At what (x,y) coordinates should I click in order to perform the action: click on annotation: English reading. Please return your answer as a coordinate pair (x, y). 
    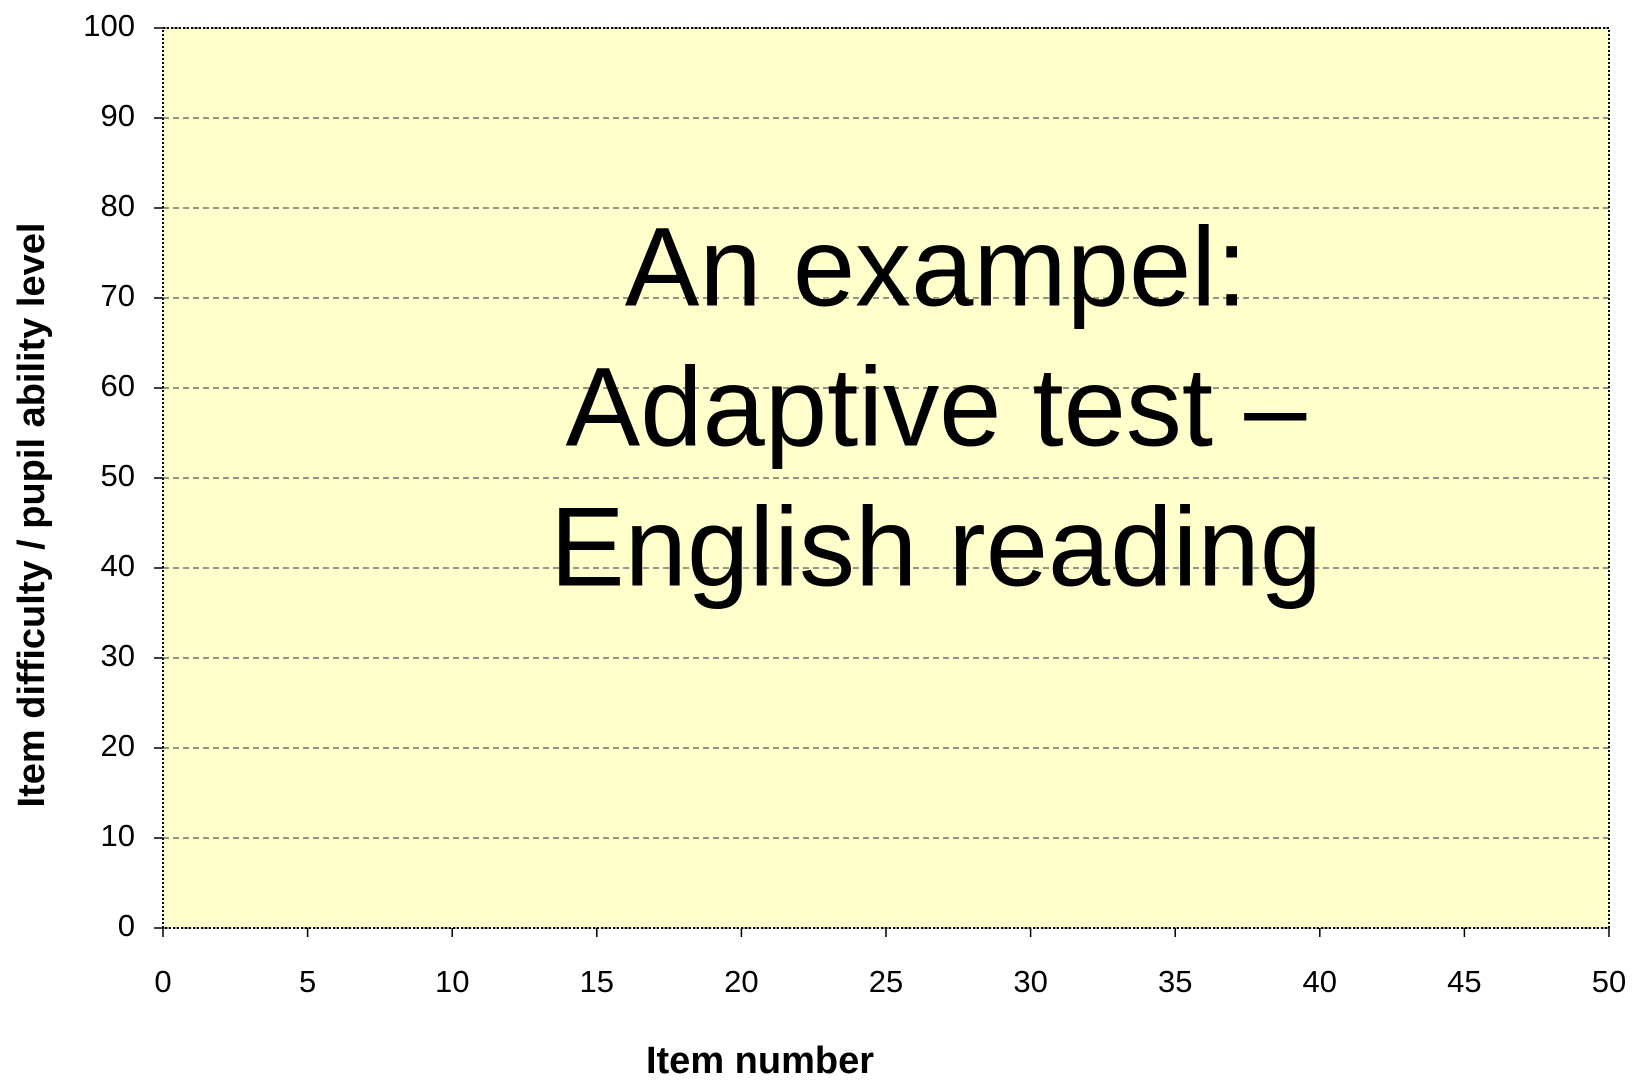
    Looking at the image, I should click on (936, 547).